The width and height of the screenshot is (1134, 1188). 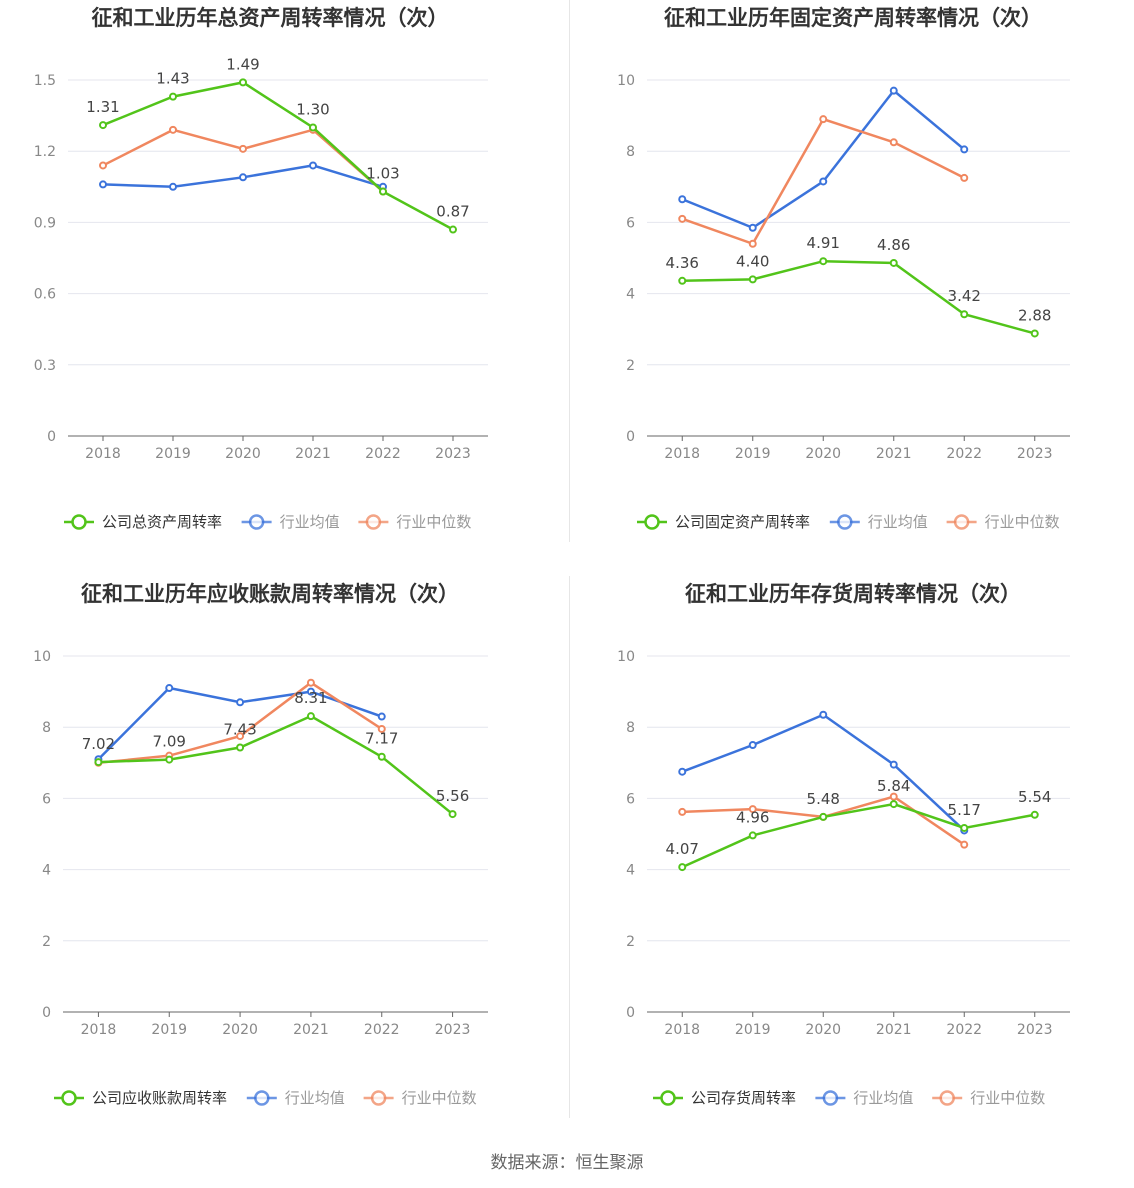 I want to click on legend-label: 公司存货周转率, so click(x=743, y=1098).